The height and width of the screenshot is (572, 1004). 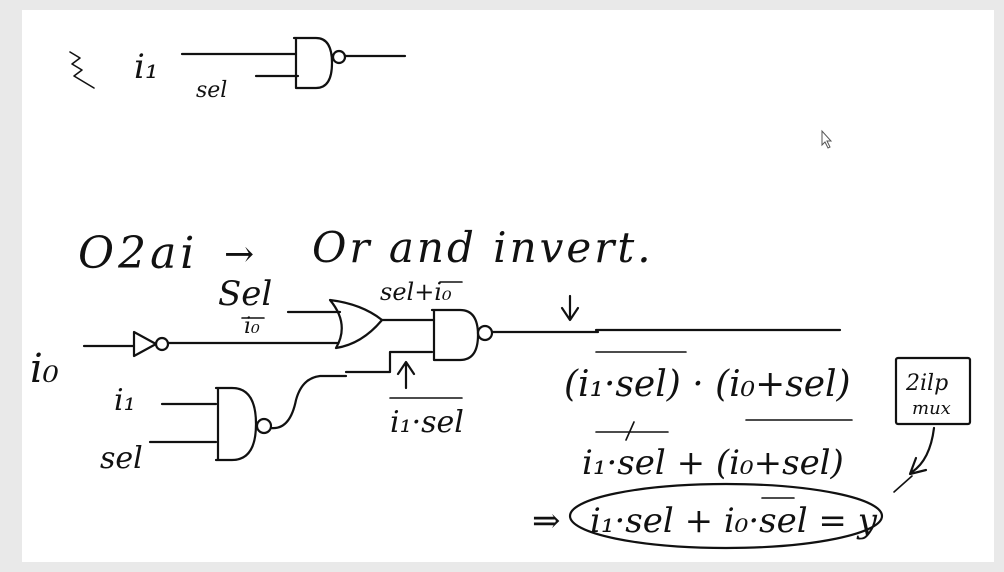 What do you see at coordinates (707, 384) in the screenshot?
I see `derivation-line1: (i₁·sel) · (i₀+sel)` at bounding box center [707, 384].